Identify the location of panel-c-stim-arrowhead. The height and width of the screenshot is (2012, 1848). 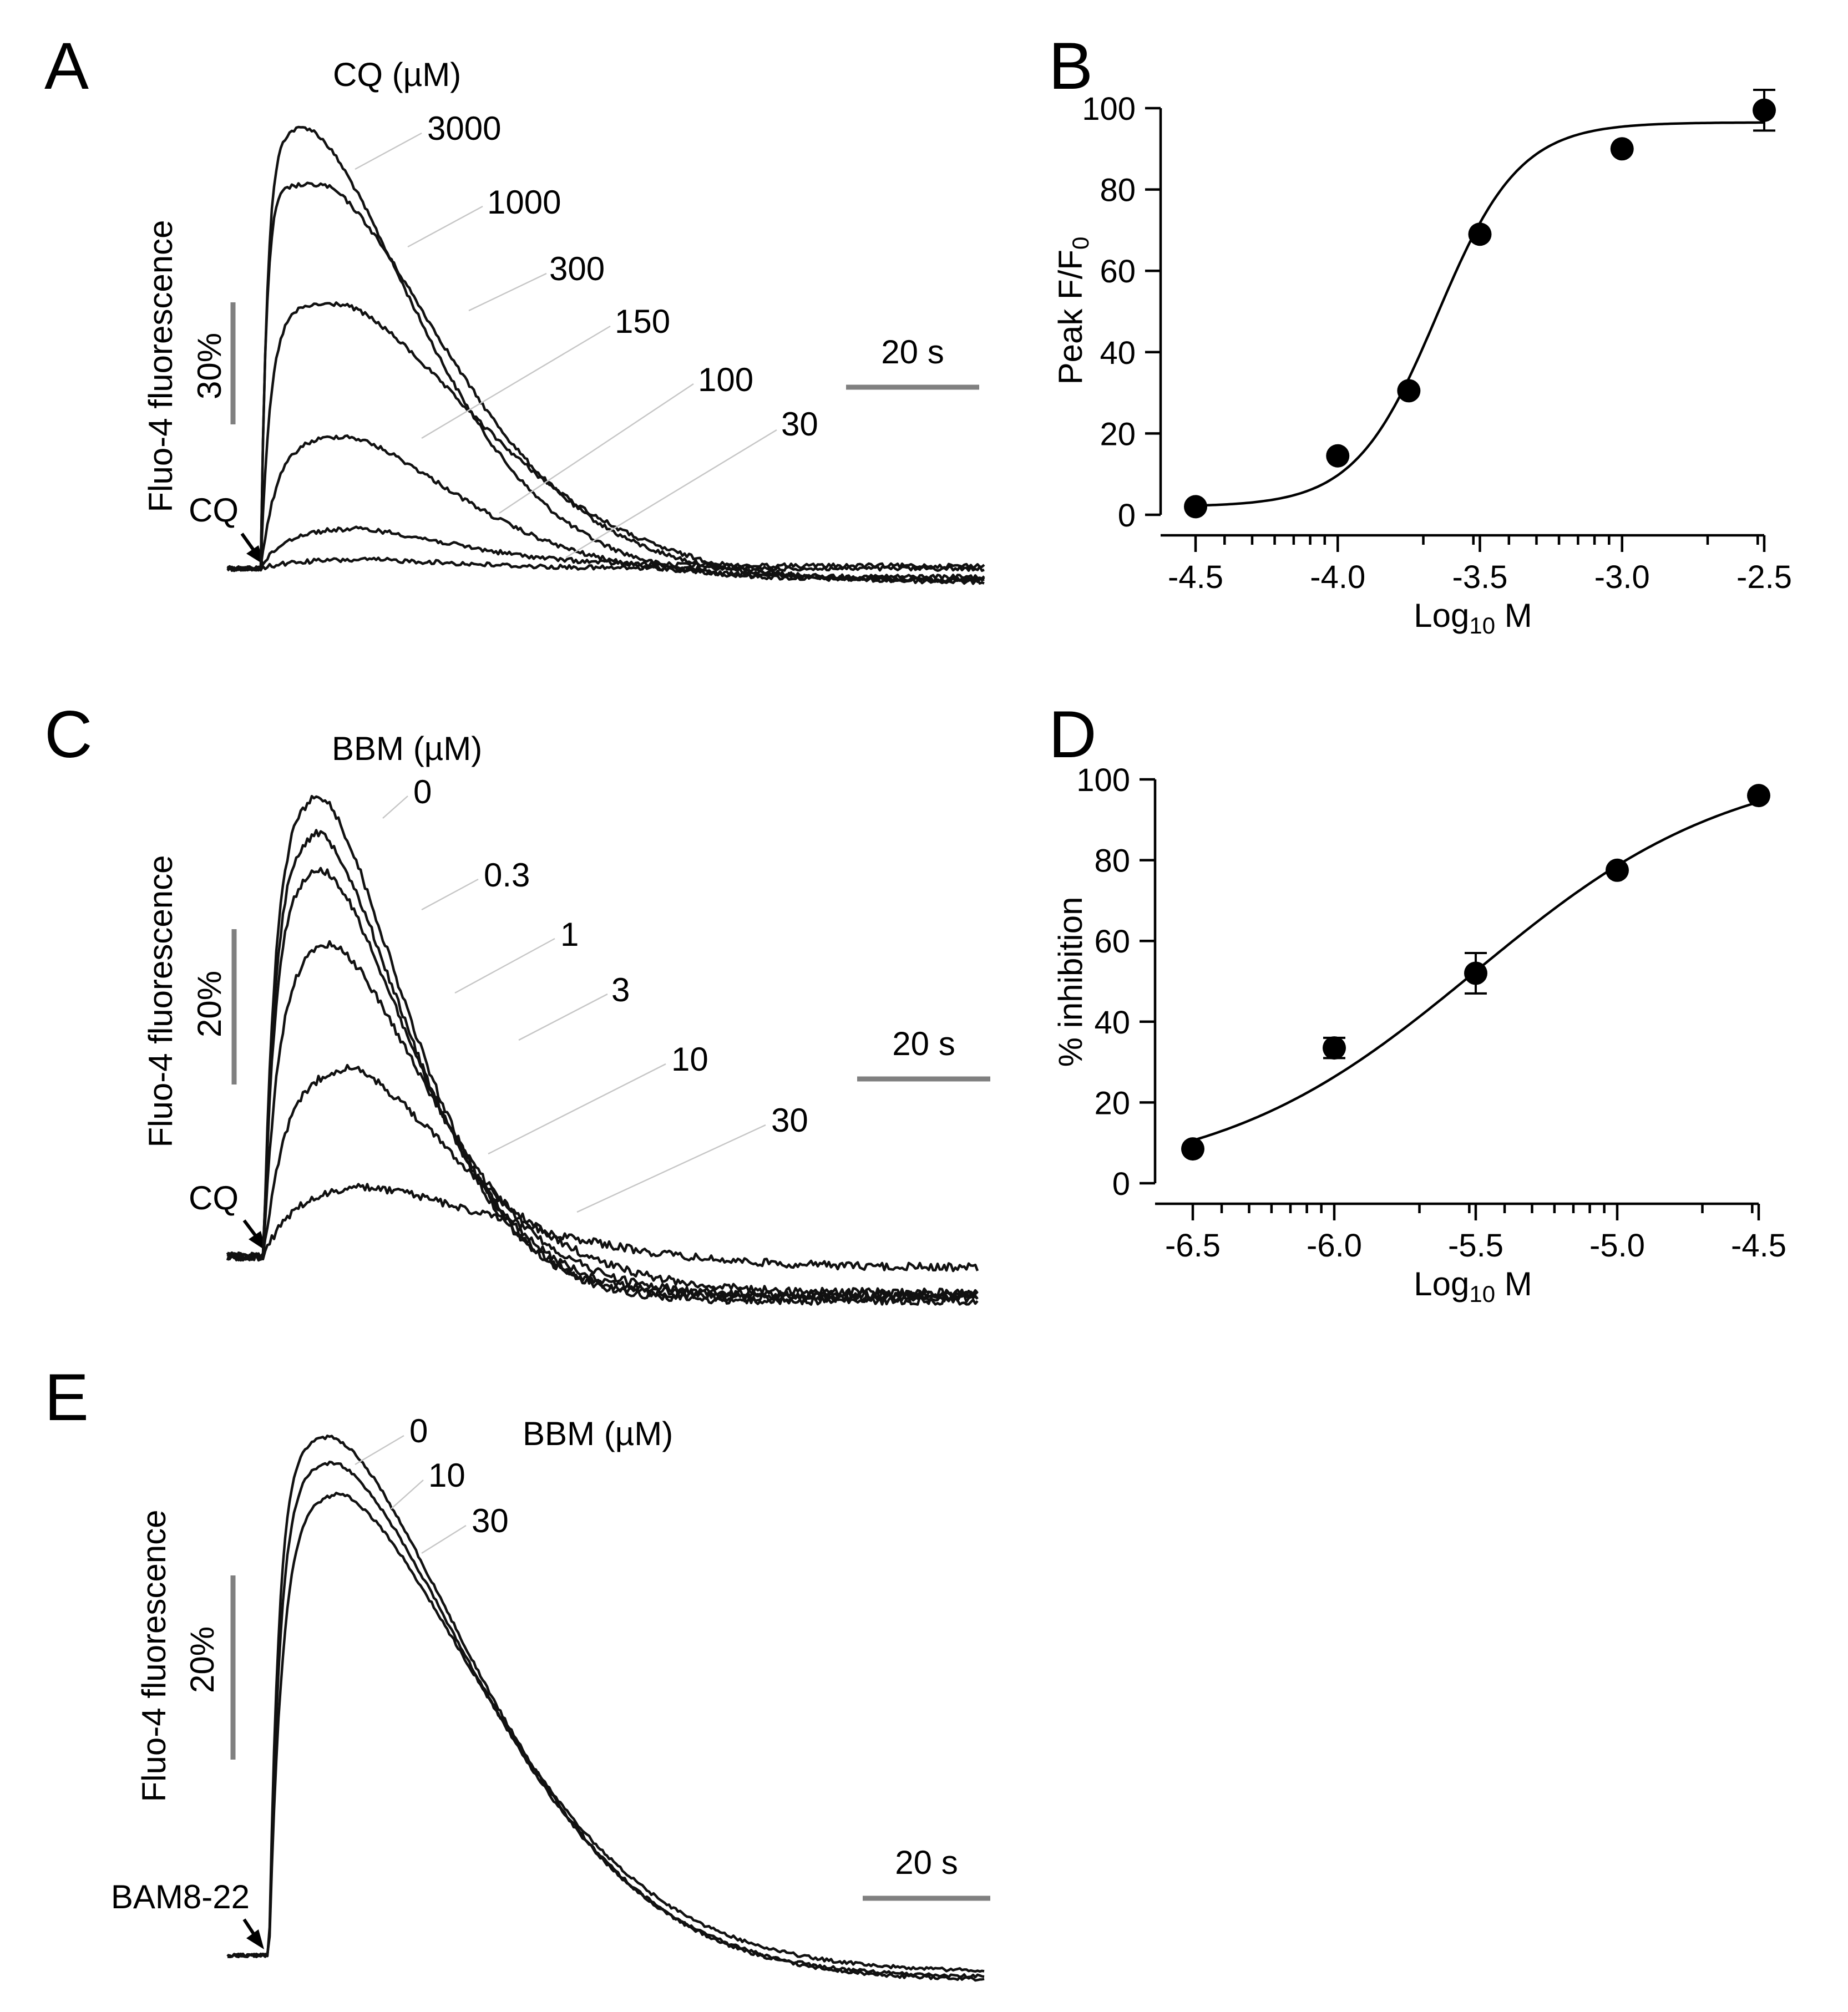
(257, 1241).